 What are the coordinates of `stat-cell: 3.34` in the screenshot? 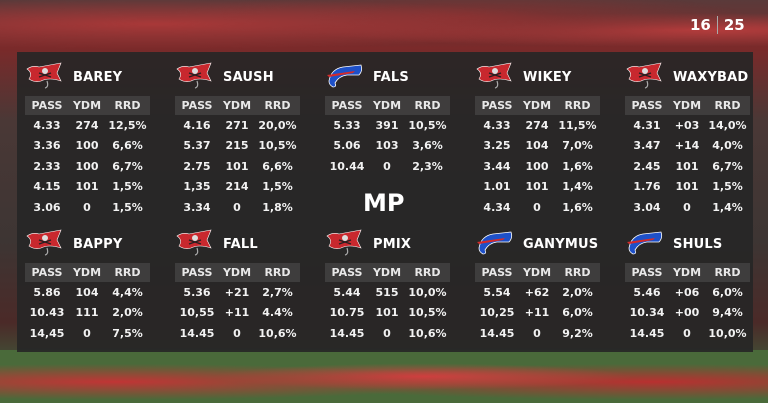 It's located at (197, 207).